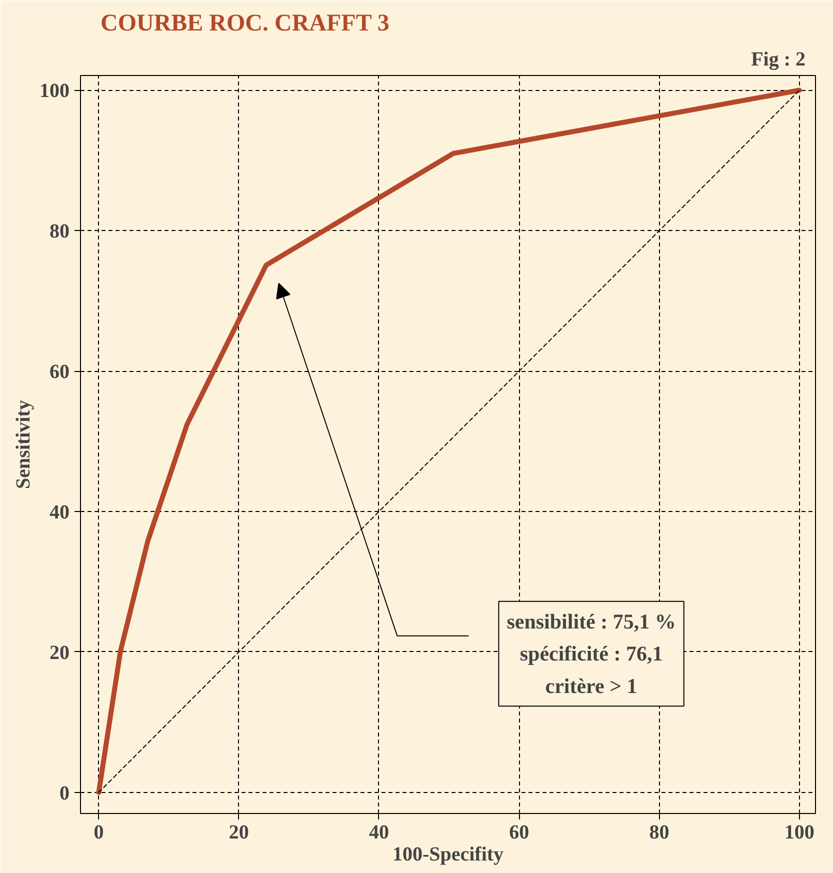 Image resolution: width=833 pixels, height=873 pixels. I want to click on y-tick-label: 60, so click(60, 372).